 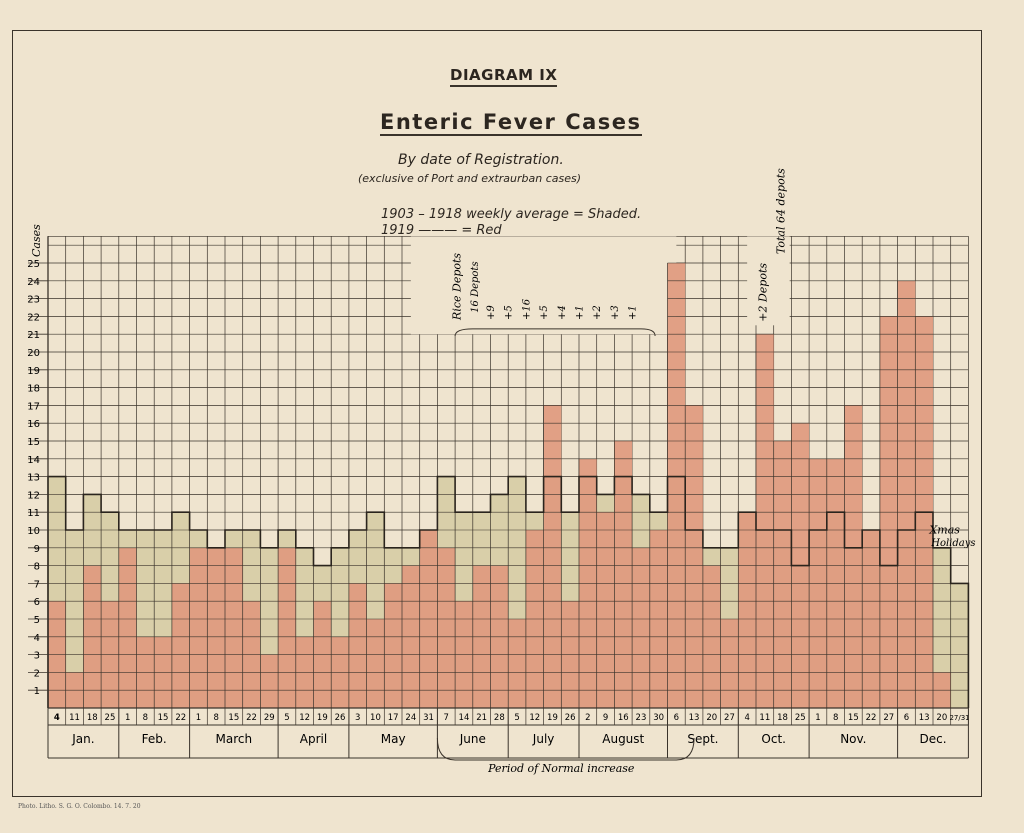 I want to click on month-label: Feb., so click(x=154, y=739).